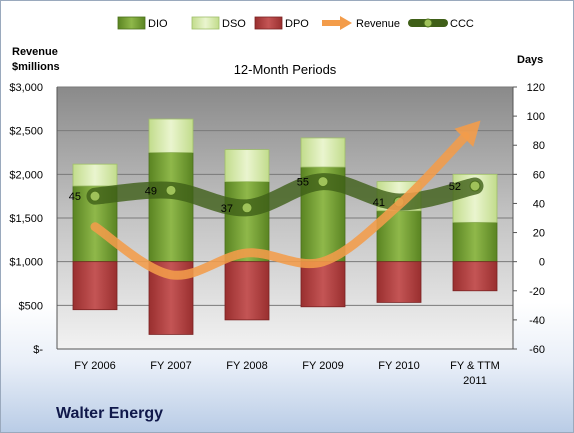 The height and width of the screenshot is (433, 574). What do you see at coordinates (536, 88) in the screenshot?
I see `right-tick-label: 120` at bounding box center [536, 88].